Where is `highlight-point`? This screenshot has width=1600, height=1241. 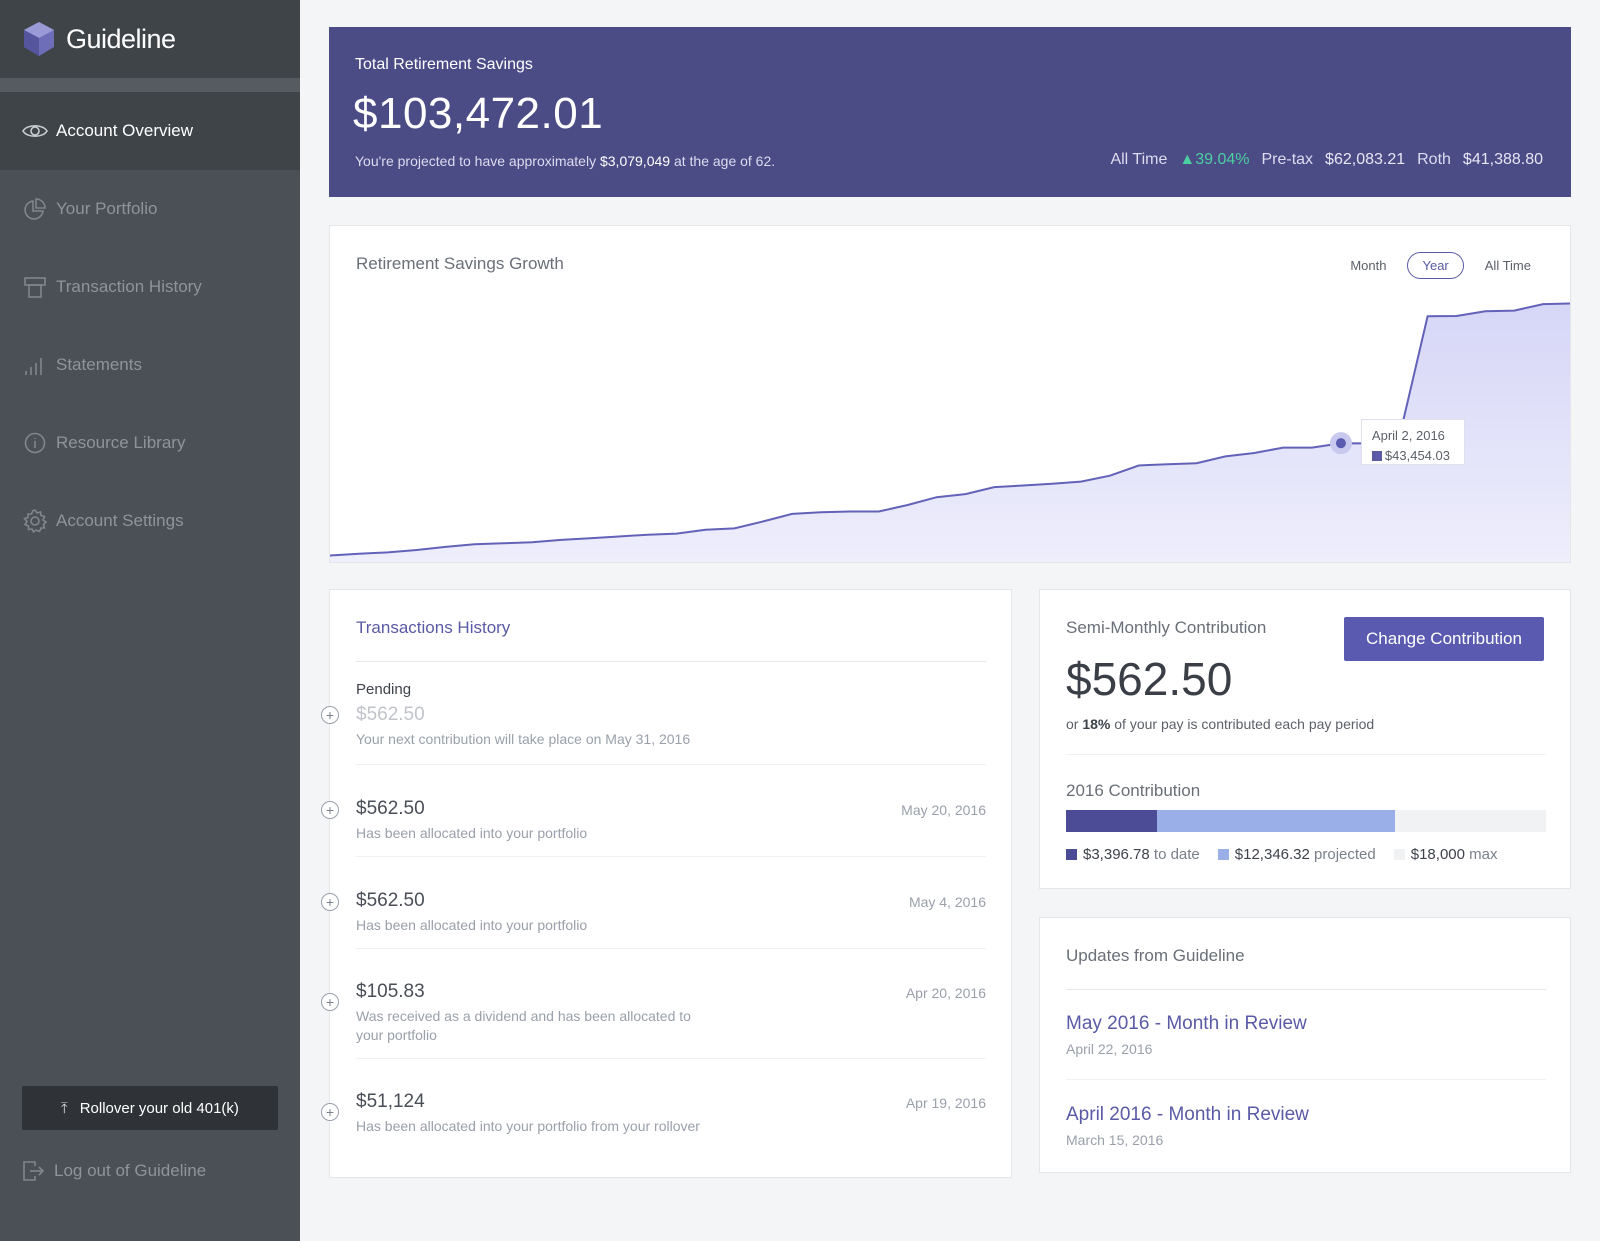
highlight-point is located at coordinates (1340, 443).